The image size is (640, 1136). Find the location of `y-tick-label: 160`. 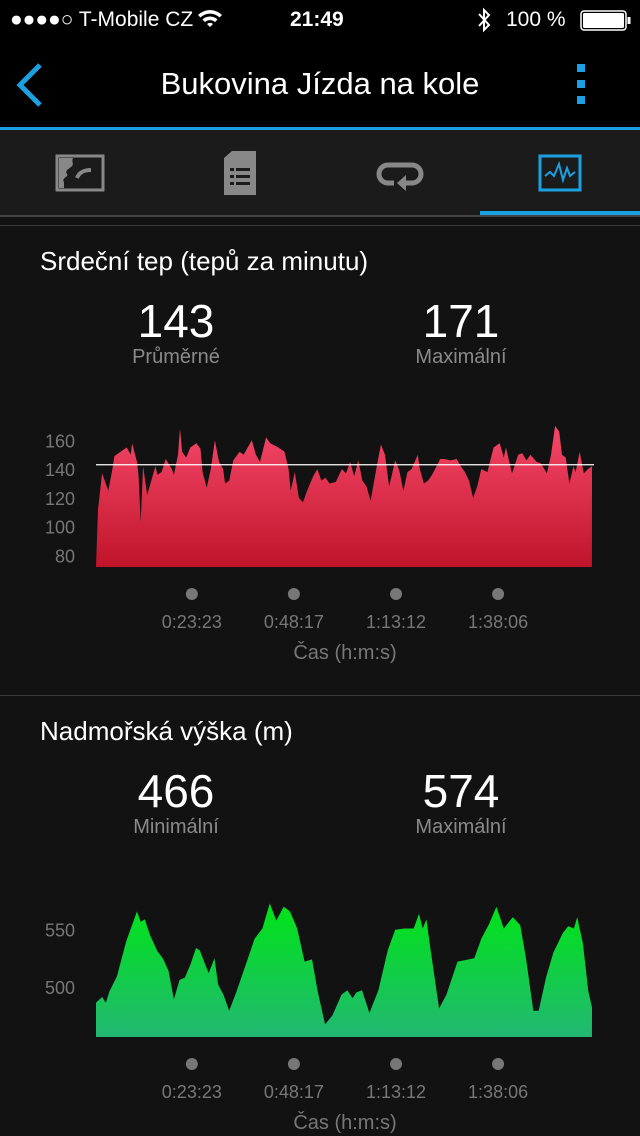

y-tick-label: 160 is located at coordinates (60, 441).